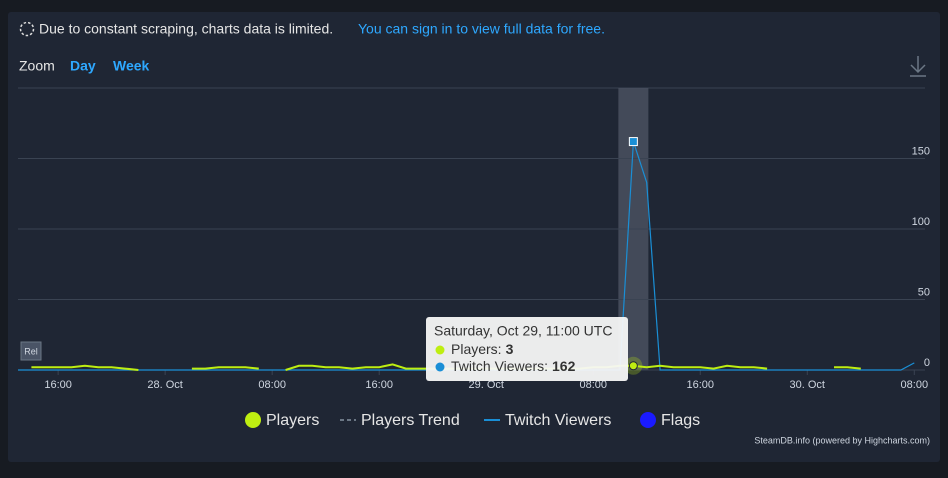 This screenshot has width=948, height=478. Describe the element at coordinates (27, 29) in the screenshot. I see `notice-icon` at that location.